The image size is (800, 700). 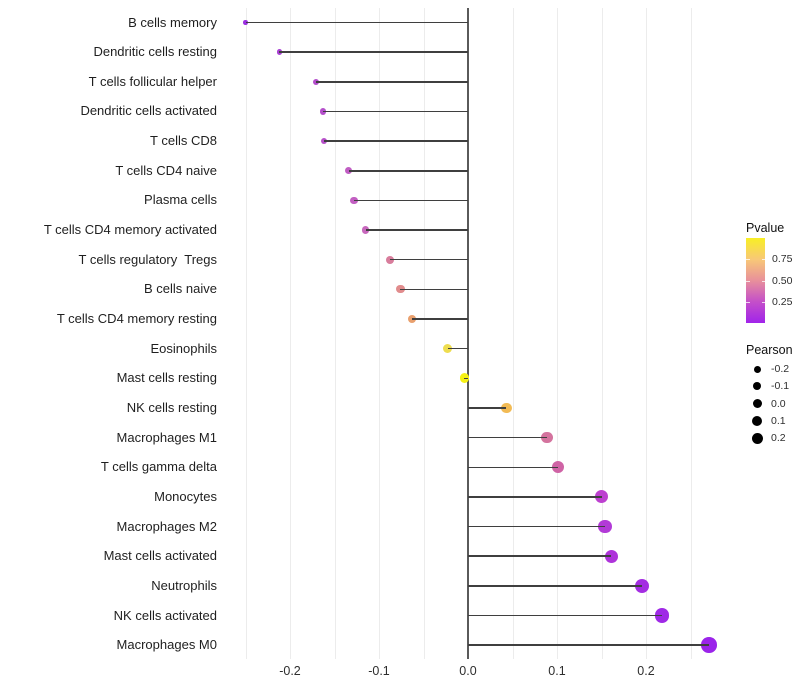 What do you see at coordinates (379, 671) in the screenshot?
I see `x-tick-label: -0.1` at bounding box center [379, 671].